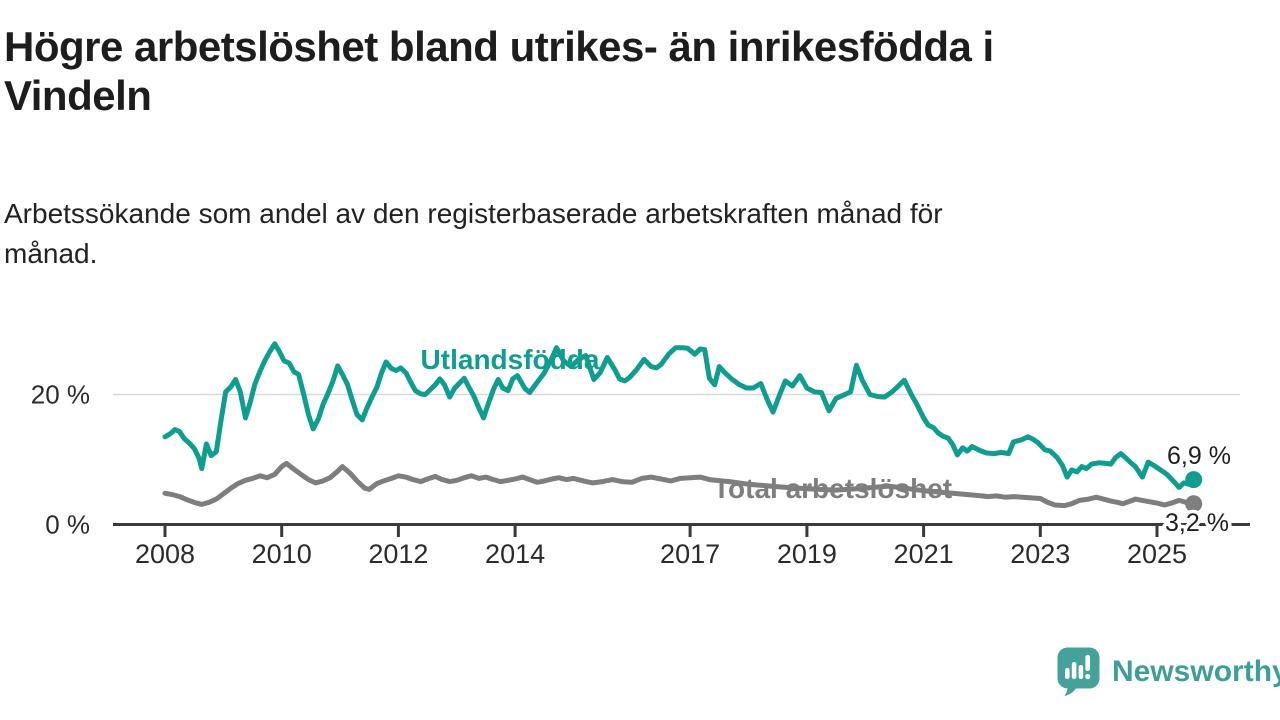 The height and width of the screenshot is (720, 1280). Describe the element at coordinates (924, 554) in the screenshot. I see `x-tick-label: 2021` at that location.